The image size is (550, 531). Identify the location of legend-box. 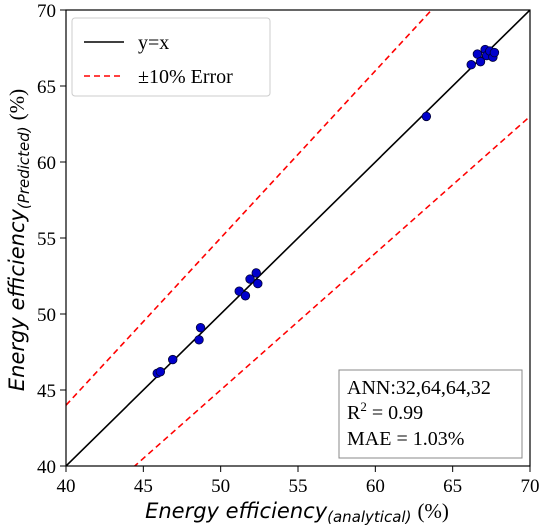
(171, 57).